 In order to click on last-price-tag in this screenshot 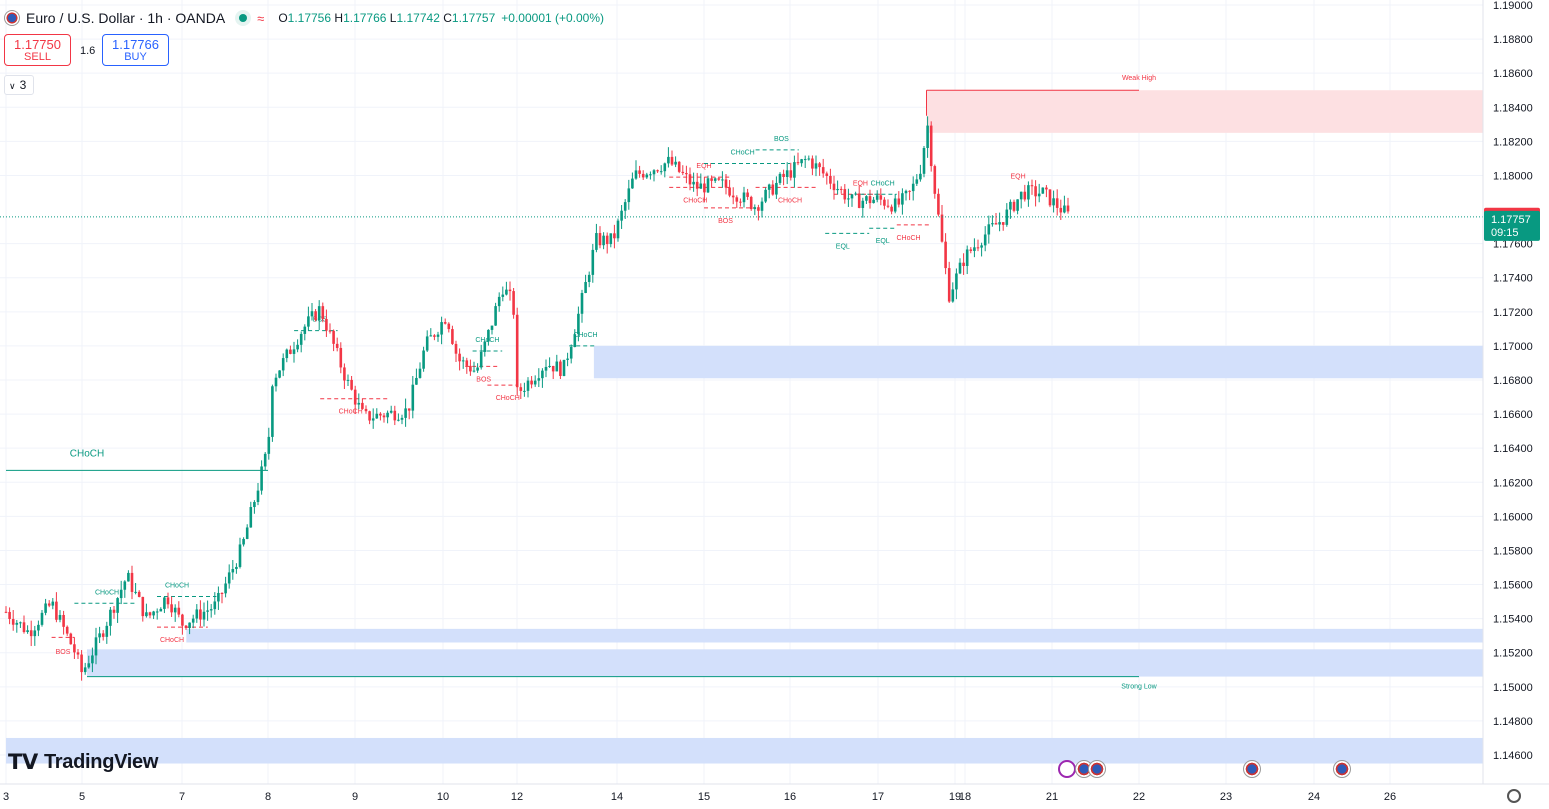, I will do `click(1512, 225)`.